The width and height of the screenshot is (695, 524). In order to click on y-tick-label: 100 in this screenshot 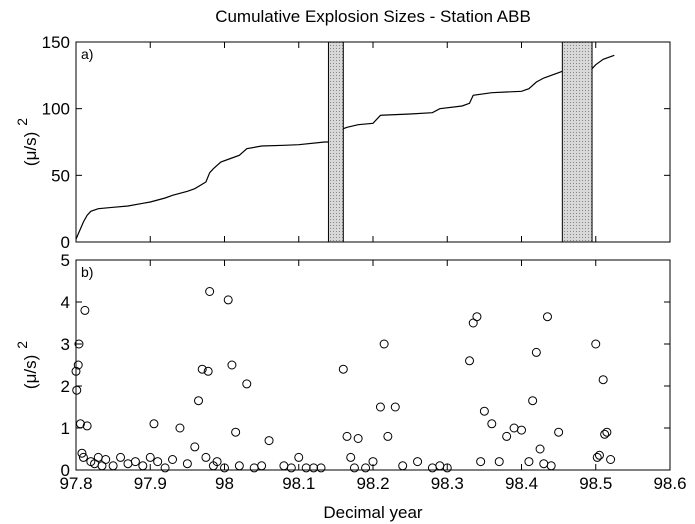, I will do `click(56, 109)`.